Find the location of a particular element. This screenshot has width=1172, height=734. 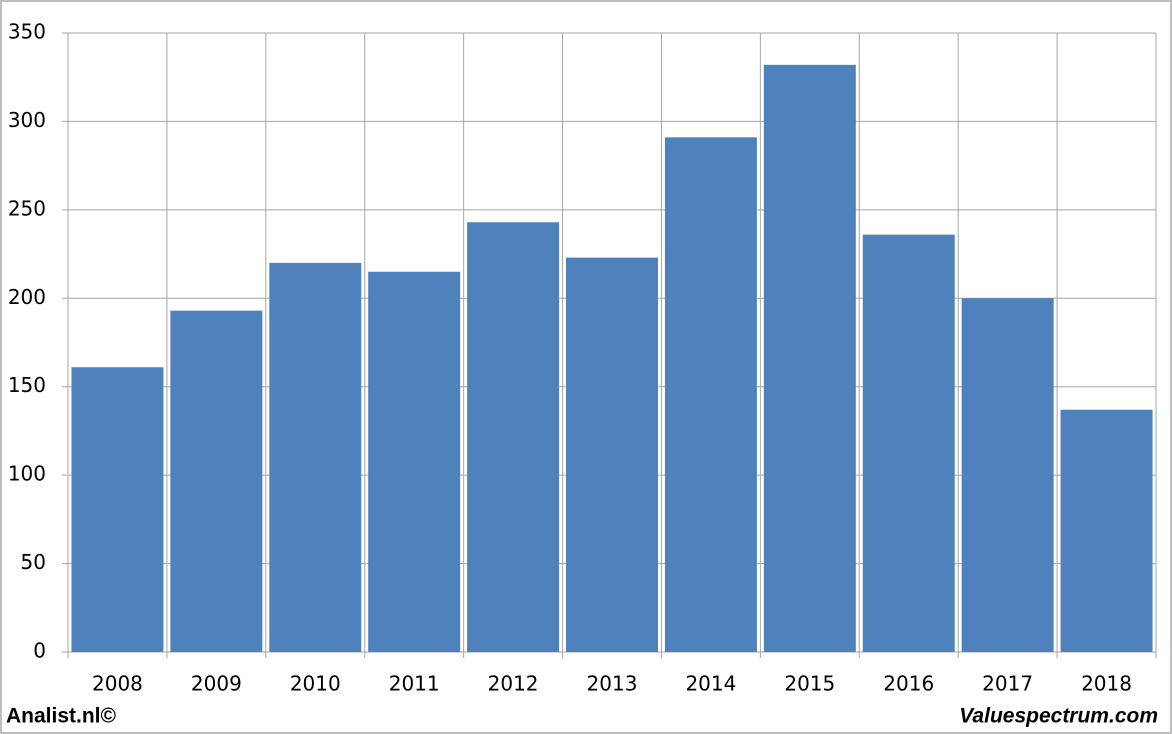

x-tick-label: 2017 is located at coordinates (1007, 684).